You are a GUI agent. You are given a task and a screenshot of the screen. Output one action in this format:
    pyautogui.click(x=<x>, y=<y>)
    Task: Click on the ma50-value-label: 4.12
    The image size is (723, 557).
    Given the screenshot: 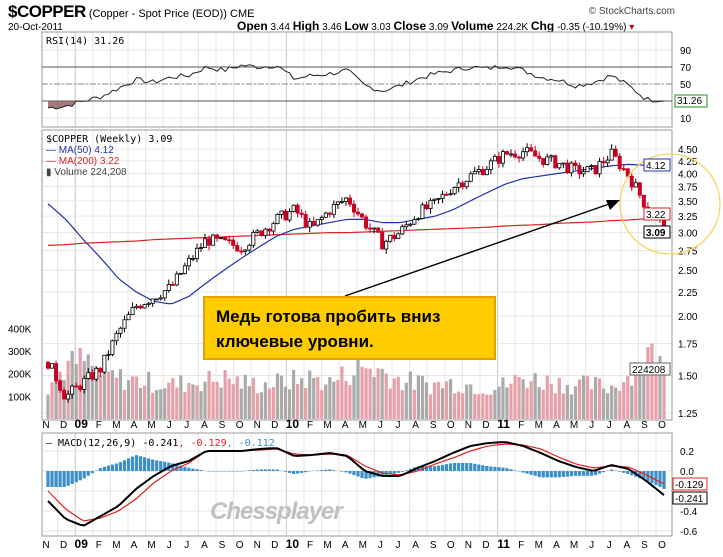 What is the action you would take?
    pyautogui.click(x=656, y=166)
    